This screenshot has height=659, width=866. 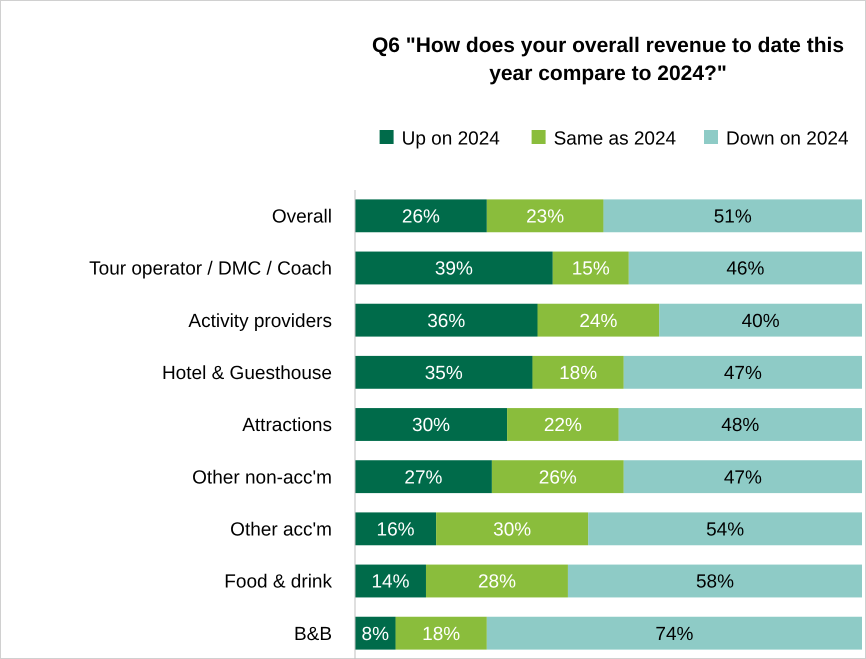 I want to click on legend-label: Up on 2024, so click(x=451, y=139).